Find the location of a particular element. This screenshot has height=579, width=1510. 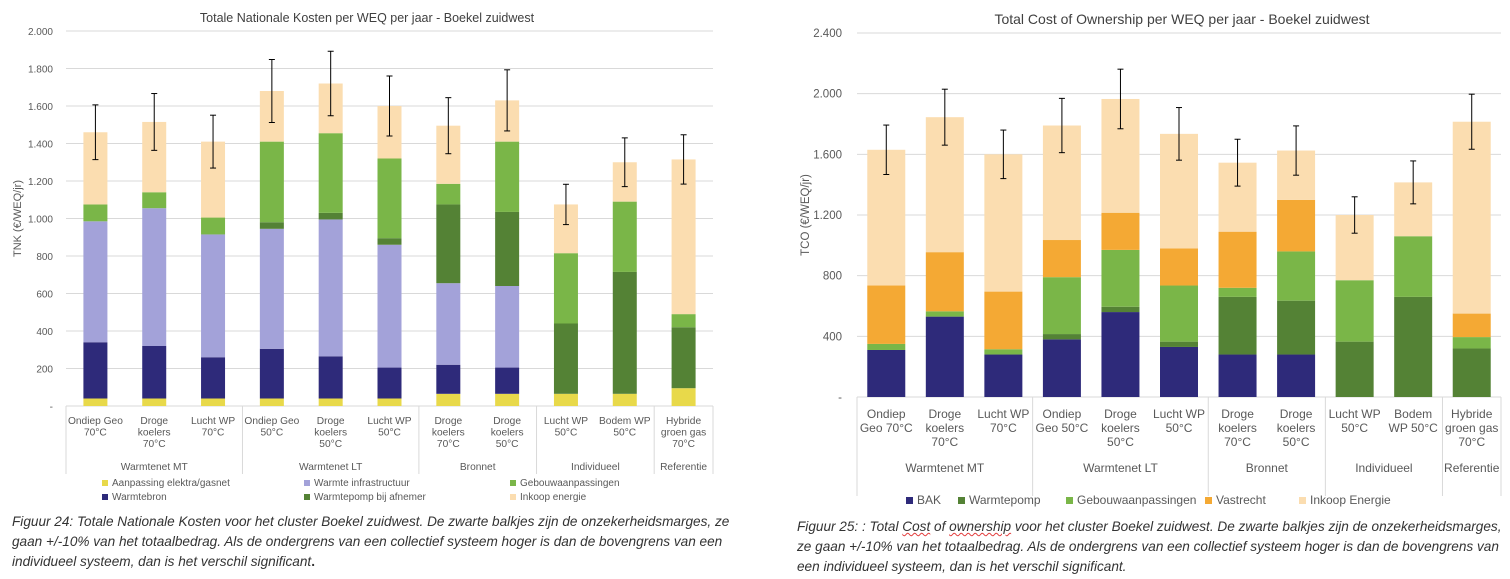

caption-end: . is located at coordinates (313, 561).